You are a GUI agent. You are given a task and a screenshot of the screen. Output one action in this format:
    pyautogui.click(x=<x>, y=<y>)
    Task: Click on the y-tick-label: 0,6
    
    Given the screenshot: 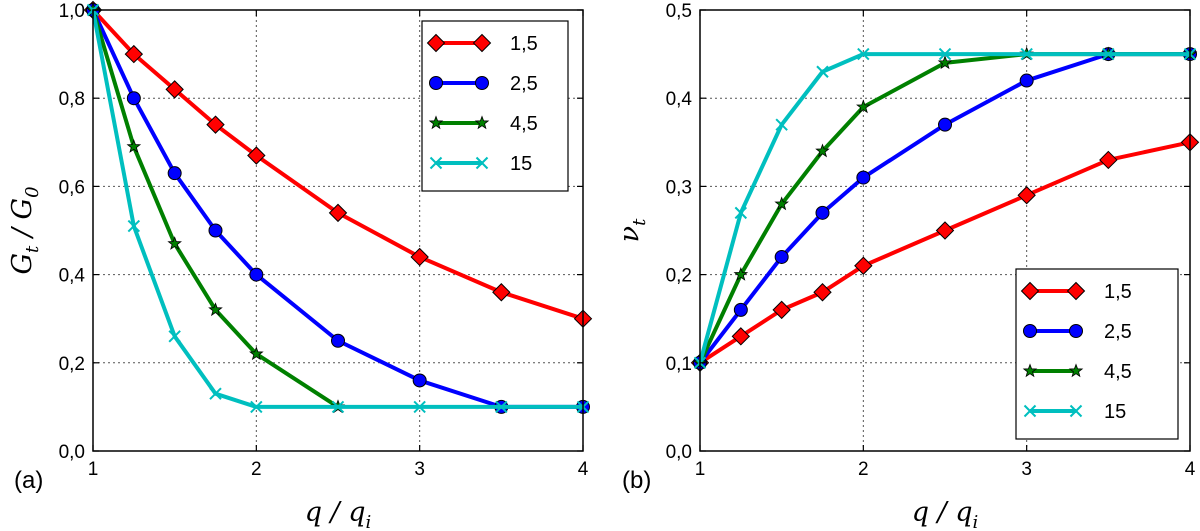 What is the action you would take?
    pyautogui.click(x=72, y=187)
    